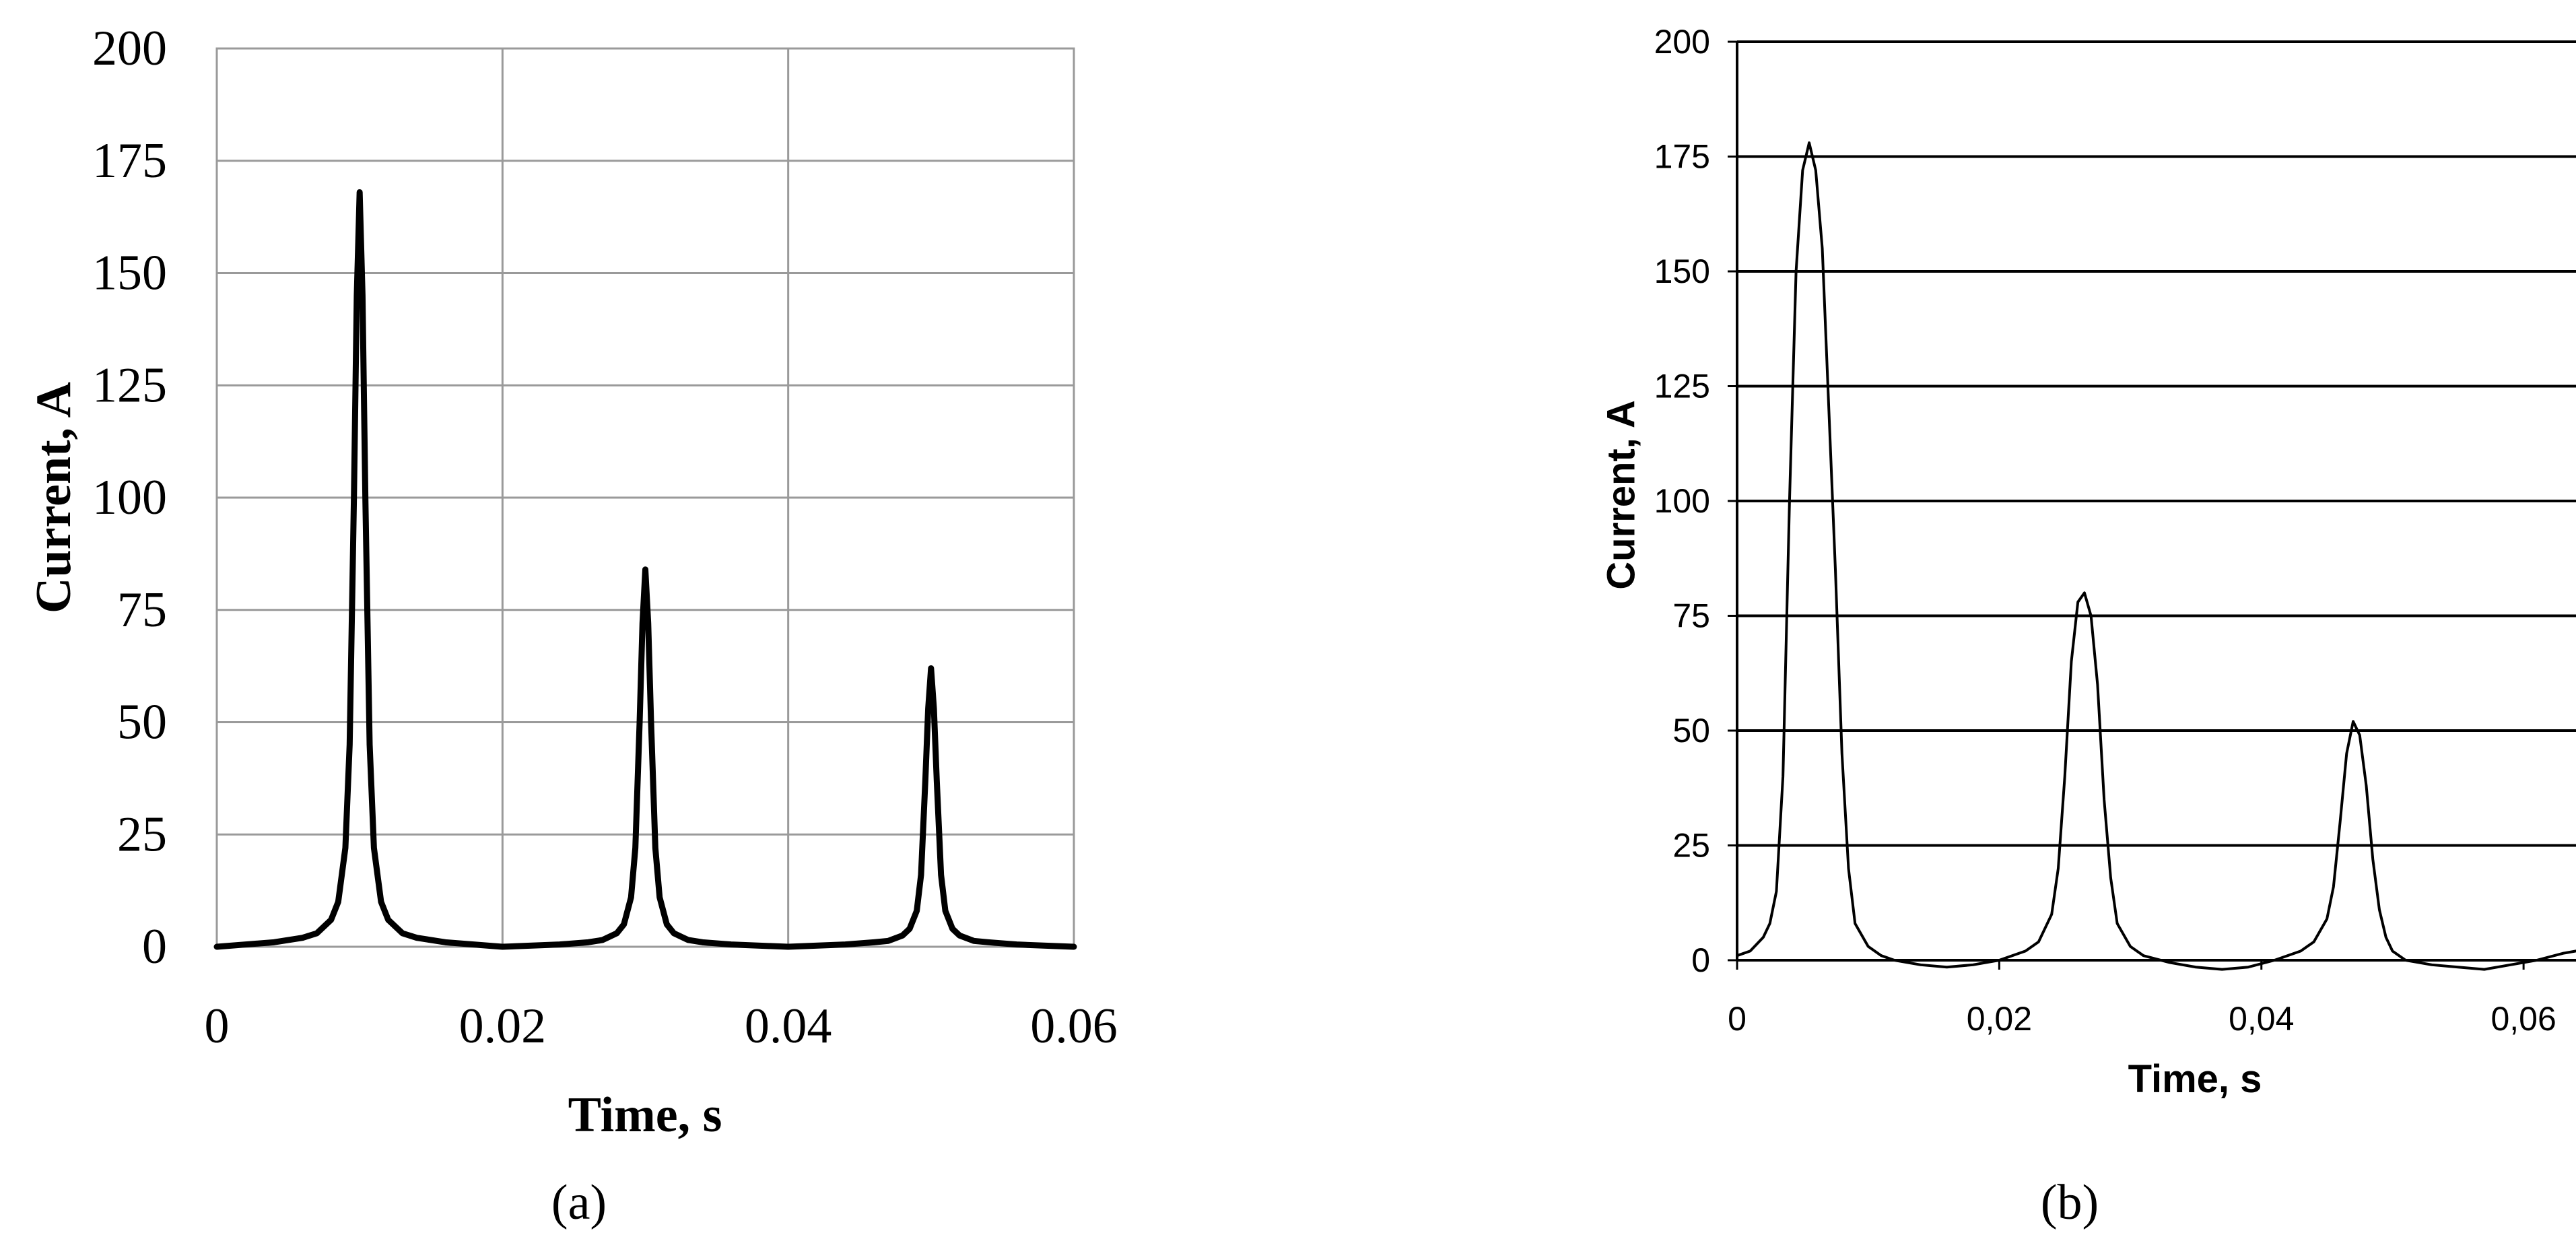 The height and width of the screenshot is (1239, 2576). Describe the element at coordinates (1999, 1019) in the screenshot. I see `x-tick-label: 0,02` at that location.